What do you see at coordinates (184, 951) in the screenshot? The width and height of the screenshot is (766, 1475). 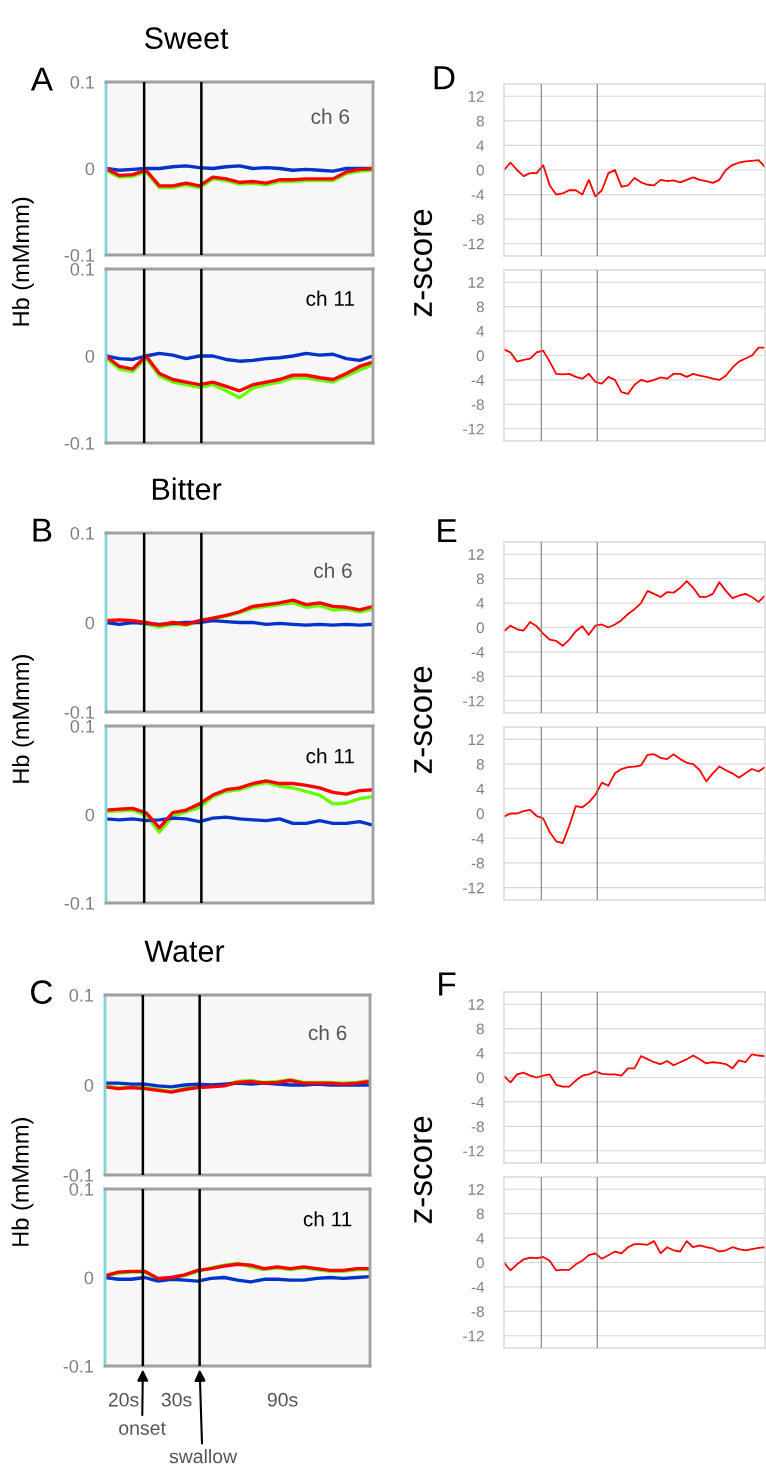 I see `chart-title: Water` at bounding box center [184, 951].